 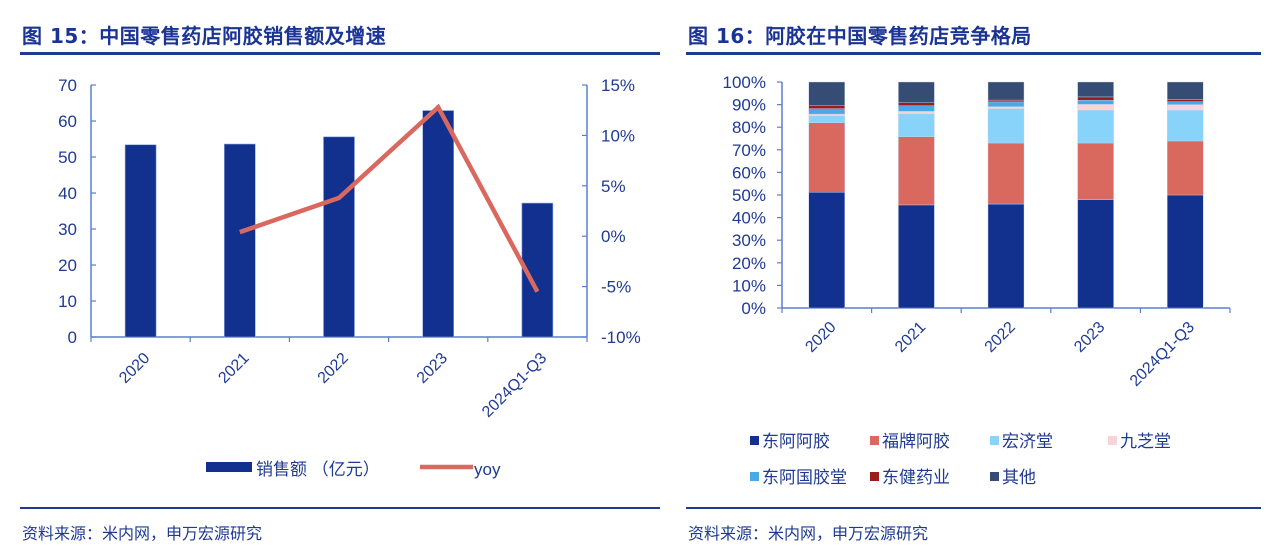 I want to click on y-tick-label: 90%, so click(x=749, y=105).